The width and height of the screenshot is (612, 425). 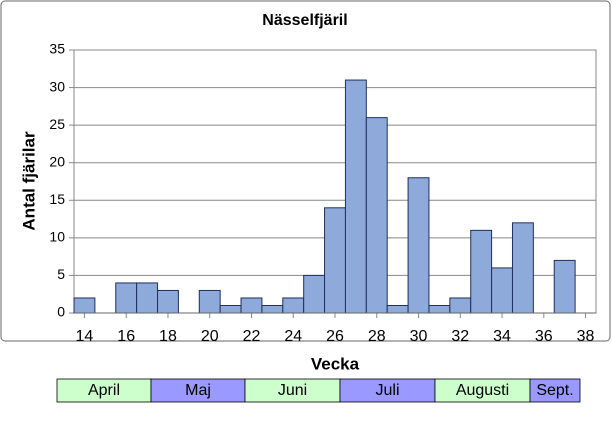 What do you see at coordinates (57, 199) in the screenshot?
I see `y-tick-label: 15` at bounding box center [57, 199].